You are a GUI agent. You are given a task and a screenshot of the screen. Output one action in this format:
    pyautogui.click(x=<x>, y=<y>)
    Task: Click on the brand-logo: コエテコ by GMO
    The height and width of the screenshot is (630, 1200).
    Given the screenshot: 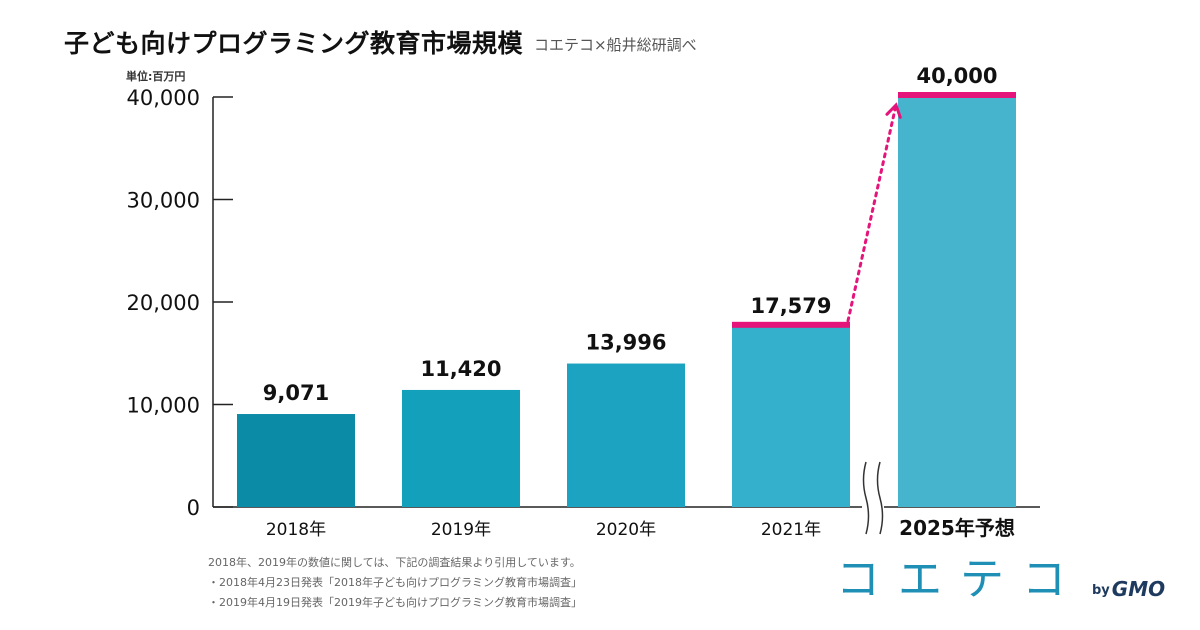 What is the action you would take?
    pyautogui.click(x=1000, y=580)
    